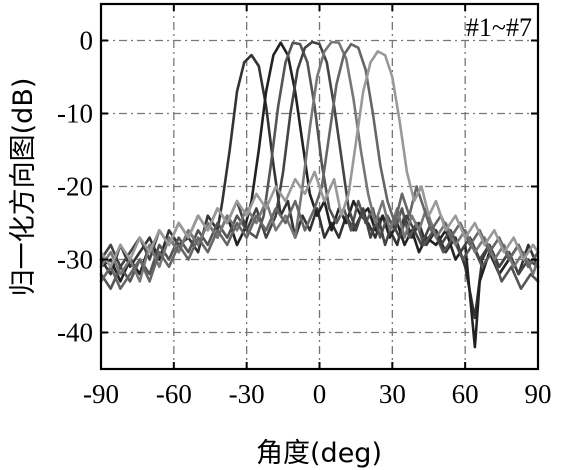 The image size is (566, 470). I want to click on x-tick-label: -90, so click(101, 394).